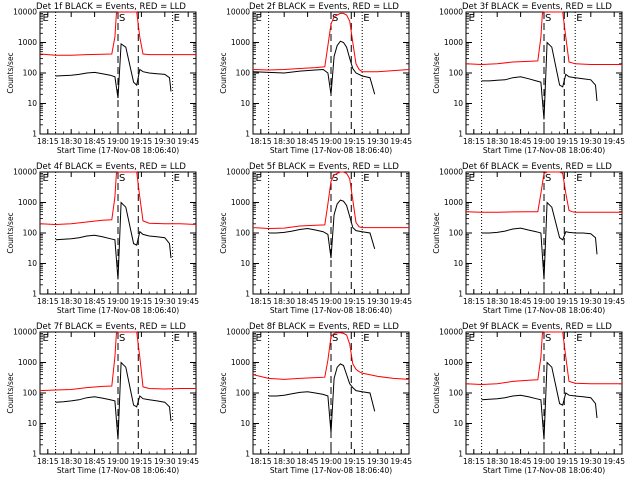 The width and height of the screenshot is (640, 480). Describe the element at coordinates (324, 7) in the screenshot. I see `panel-title: Det 2f BLACK = Events, RED = LLD` at that location.